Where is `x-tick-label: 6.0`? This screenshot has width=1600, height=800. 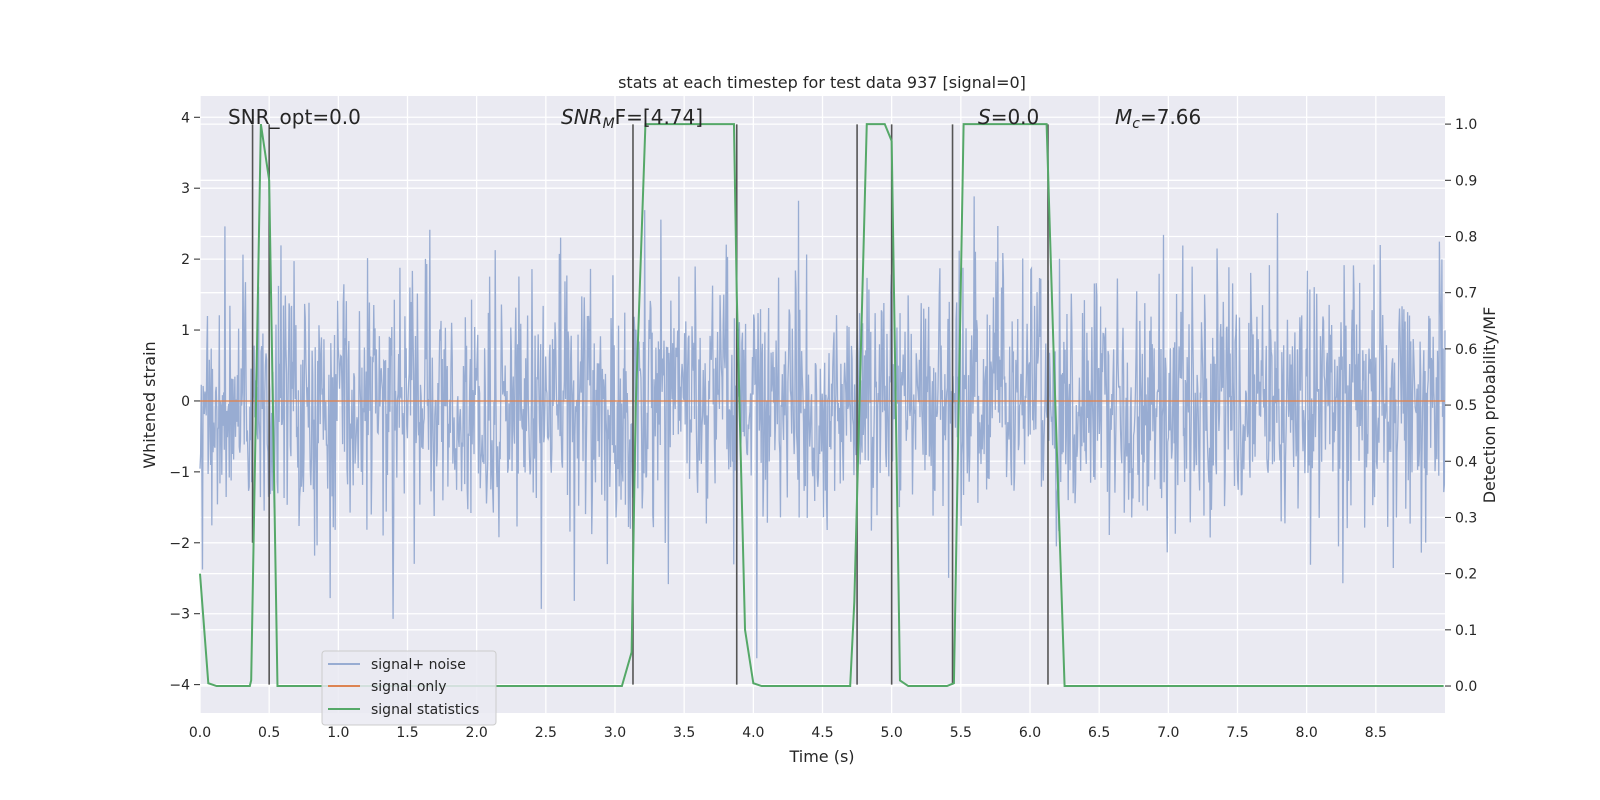 x-tick-label: 6.0 is located at coordinates (1030, 733).